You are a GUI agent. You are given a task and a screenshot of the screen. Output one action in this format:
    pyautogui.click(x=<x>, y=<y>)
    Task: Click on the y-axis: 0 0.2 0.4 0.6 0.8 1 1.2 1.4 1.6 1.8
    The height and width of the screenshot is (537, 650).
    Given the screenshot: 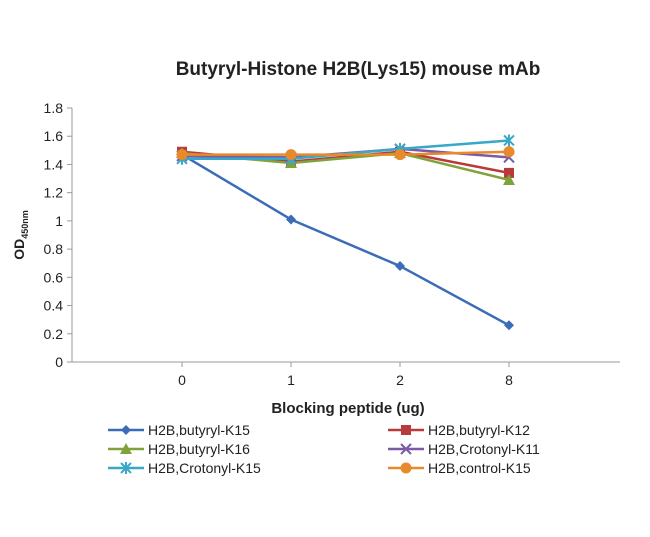 What is the action you would take?
    pyautogui.click(x=58, y=235)
    